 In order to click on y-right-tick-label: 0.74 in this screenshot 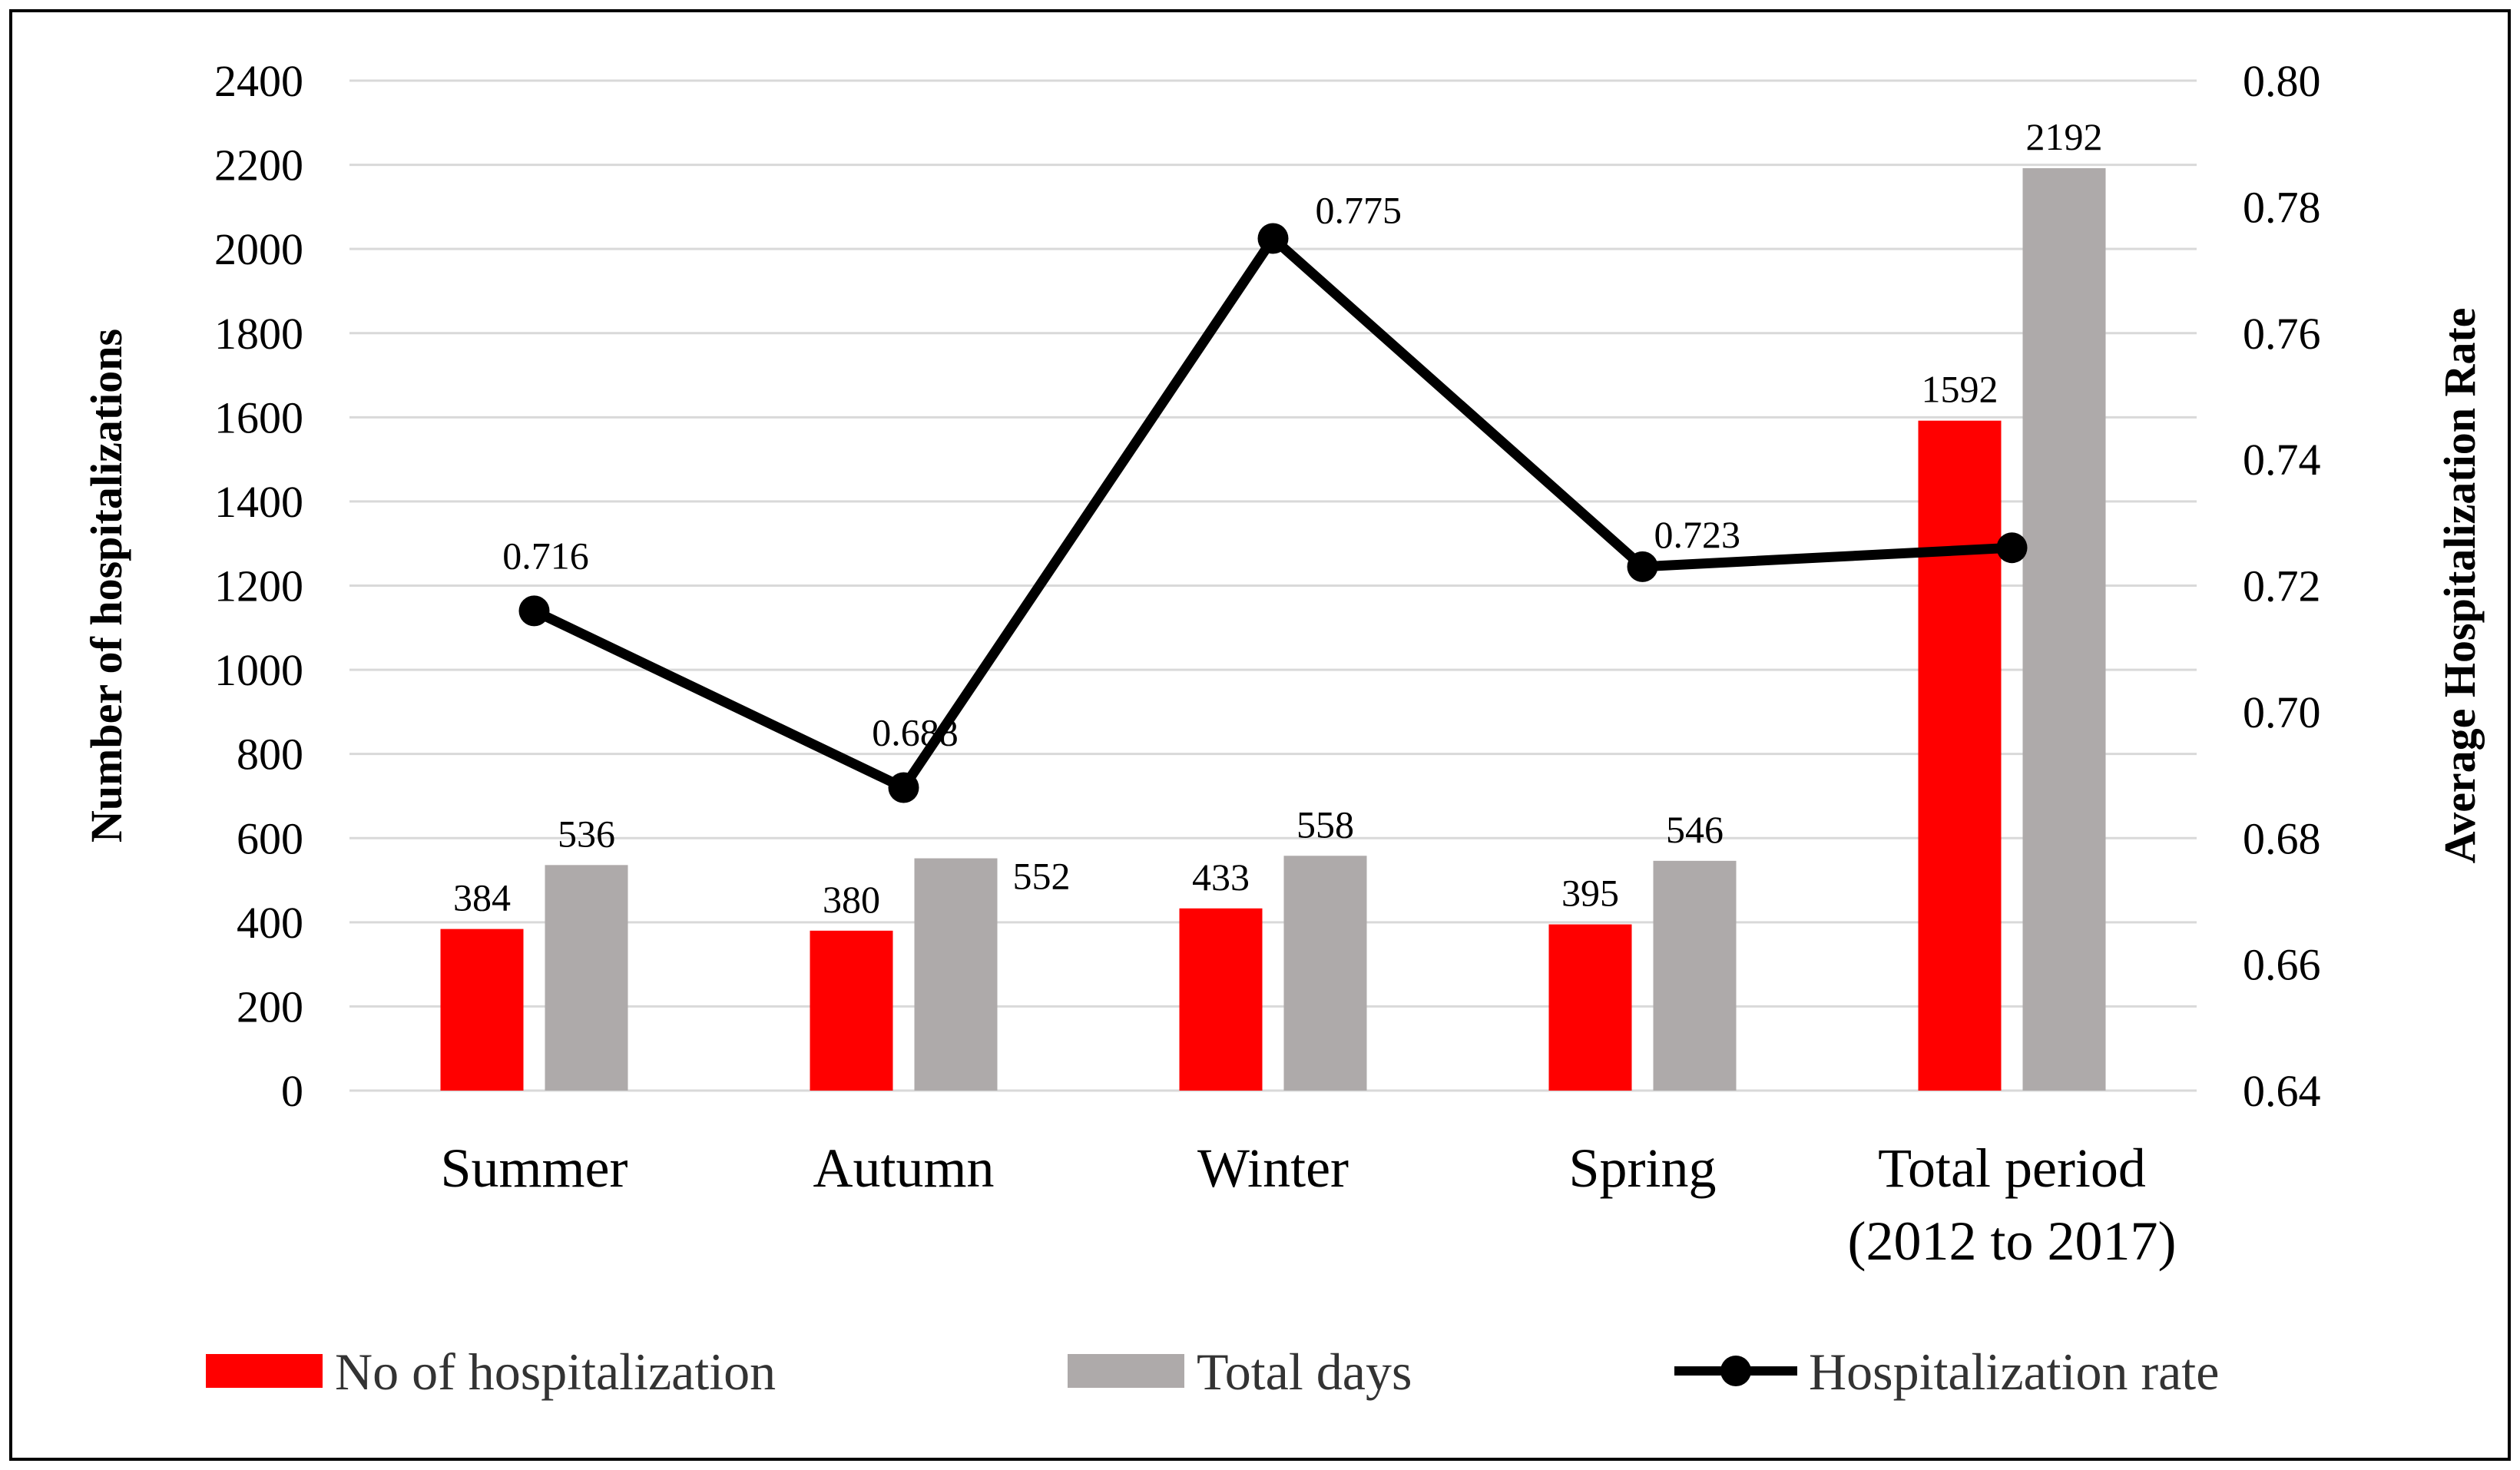, I will do `click(2282, 460)`.